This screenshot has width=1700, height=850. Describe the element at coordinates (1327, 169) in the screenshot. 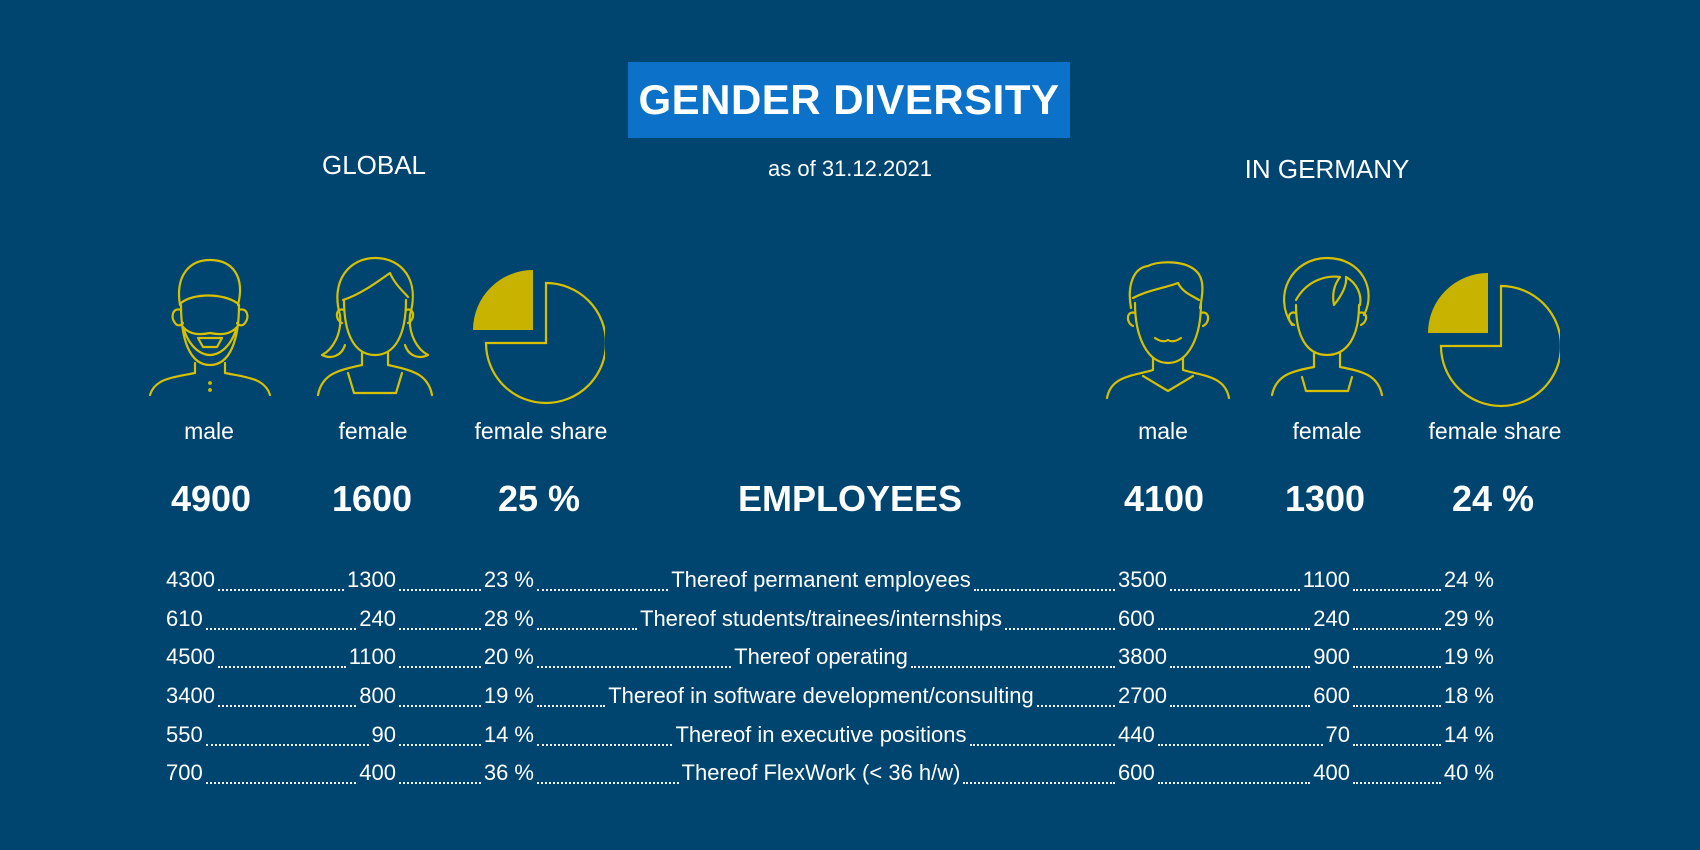

I see `germany-heading: IN GERMANY` at that location.